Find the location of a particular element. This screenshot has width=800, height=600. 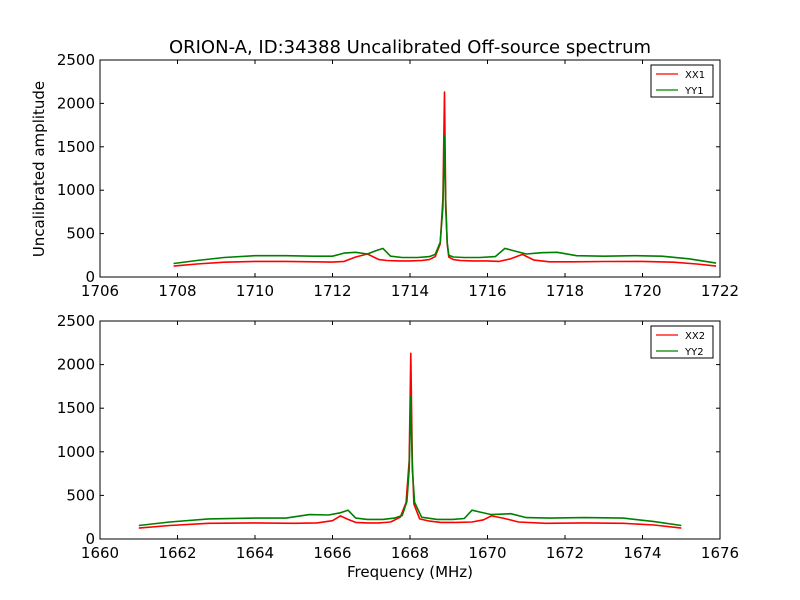

x-axis-label: Frequency (MHz) is located at coordinates (410, 572).